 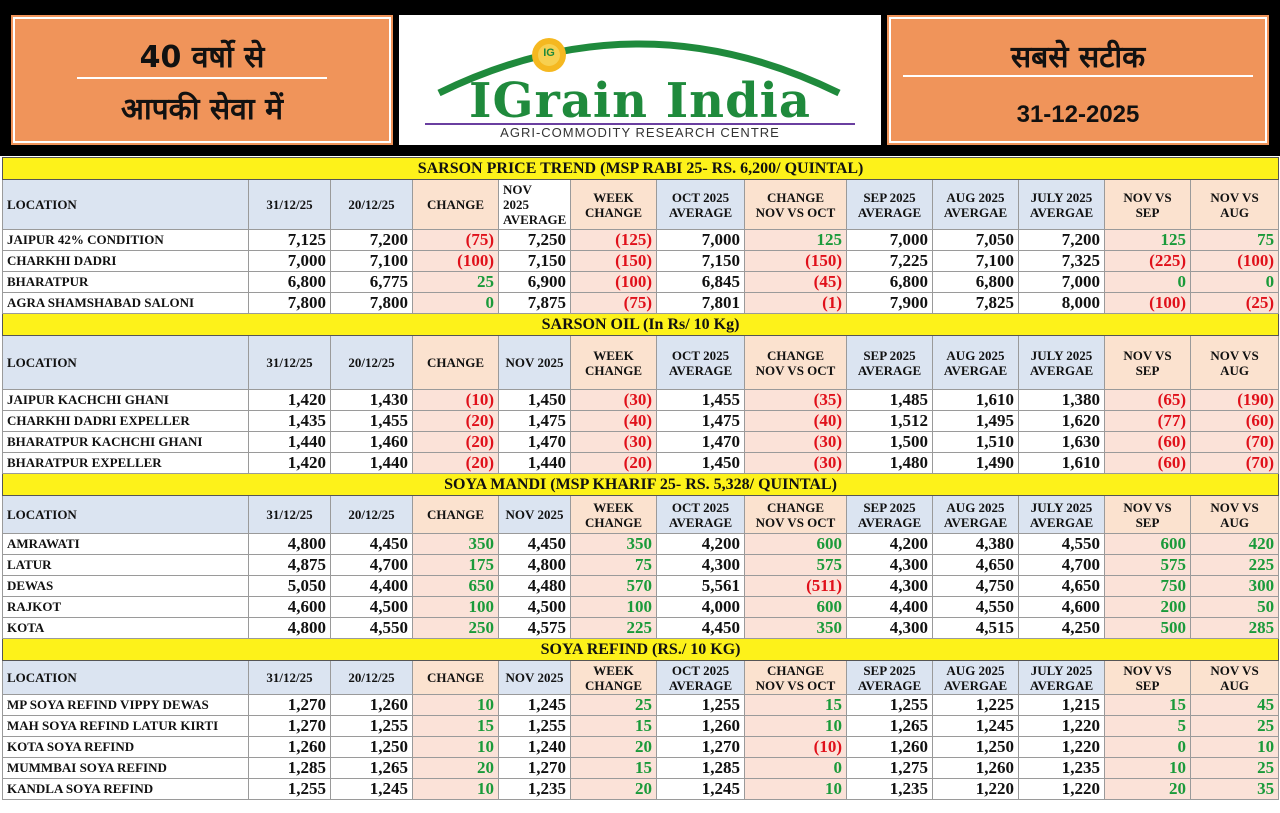 I want to click on value-cell: 750, so click(x=1147, y=586).